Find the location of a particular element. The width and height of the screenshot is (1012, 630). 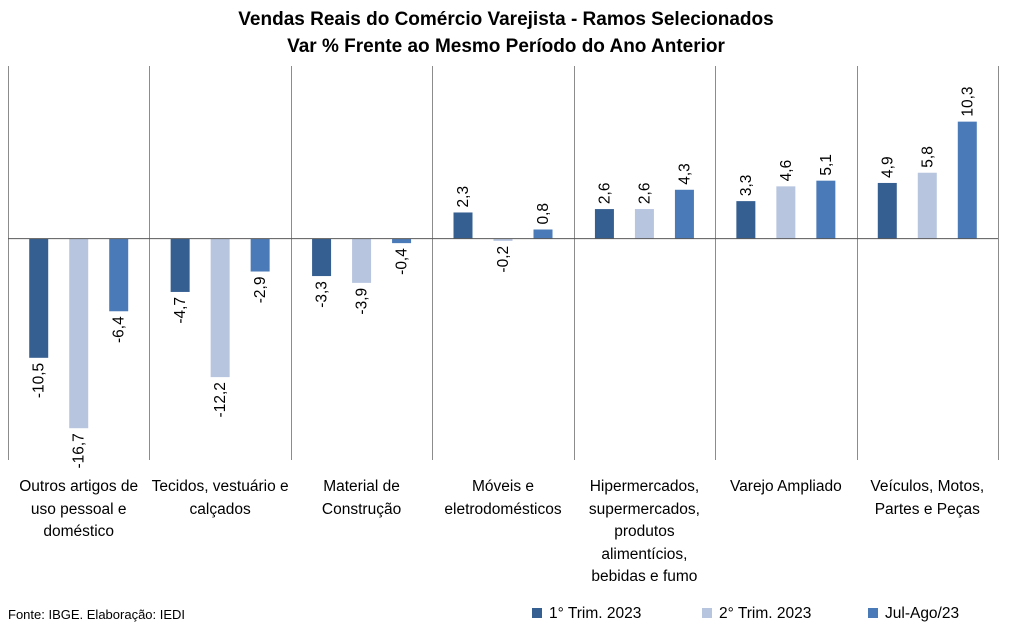

source-note: Fonte: IBGE. Elaboração: IEDI is located at coordinates (97, 614).